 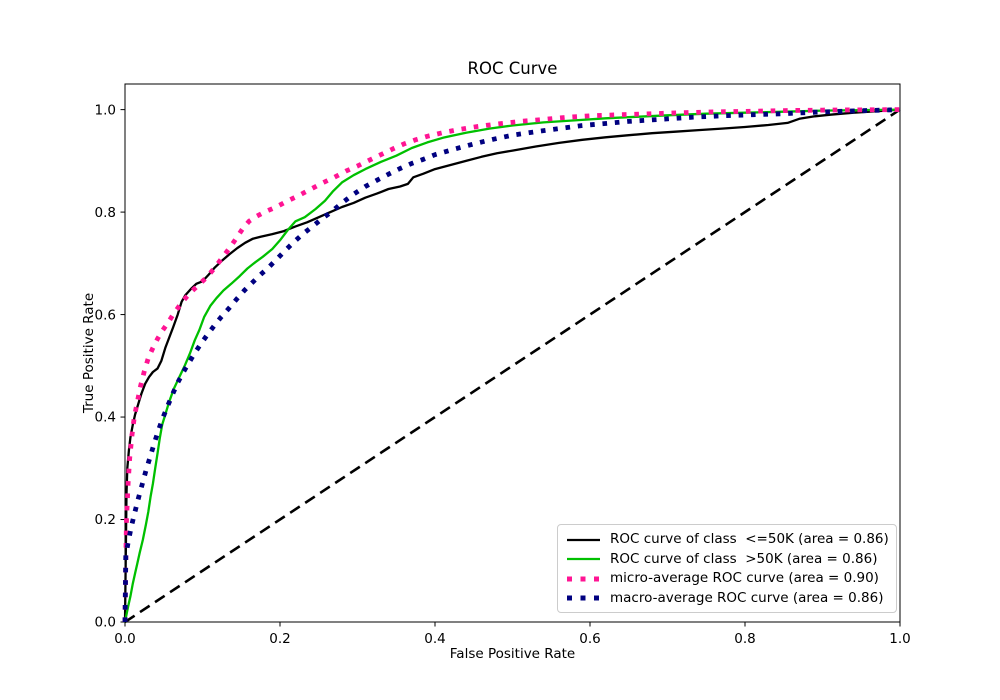 I want to click on x-axis-label: False Positive Rate, so click(x=512, y=654).